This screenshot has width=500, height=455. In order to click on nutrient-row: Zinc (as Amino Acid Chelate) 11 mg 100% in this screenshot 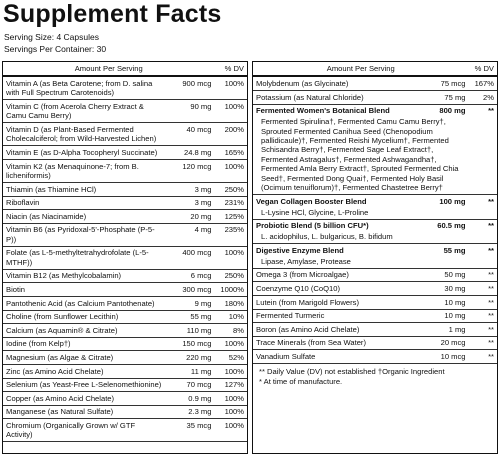, I will do `click(125, 371)`.